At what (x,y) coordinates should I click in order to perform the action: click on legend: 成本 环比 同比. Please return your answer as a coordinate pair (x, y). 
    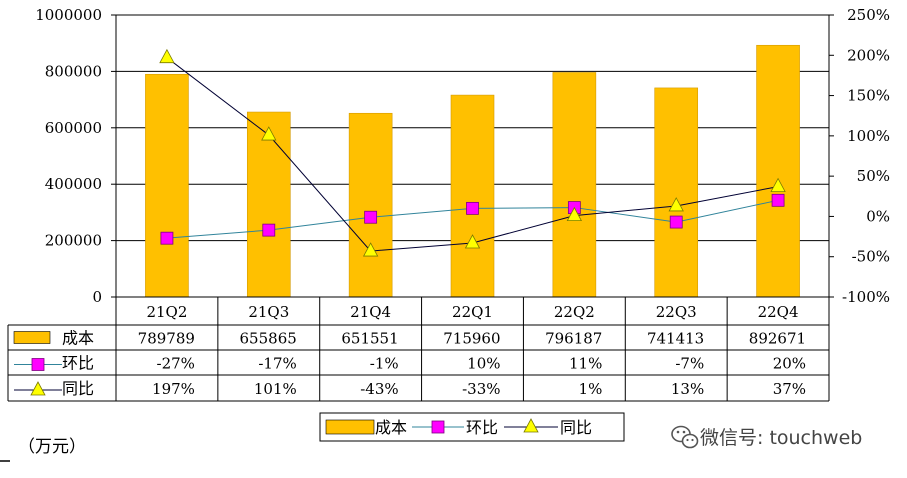
    Looking at the image, I should click on (472, 427).